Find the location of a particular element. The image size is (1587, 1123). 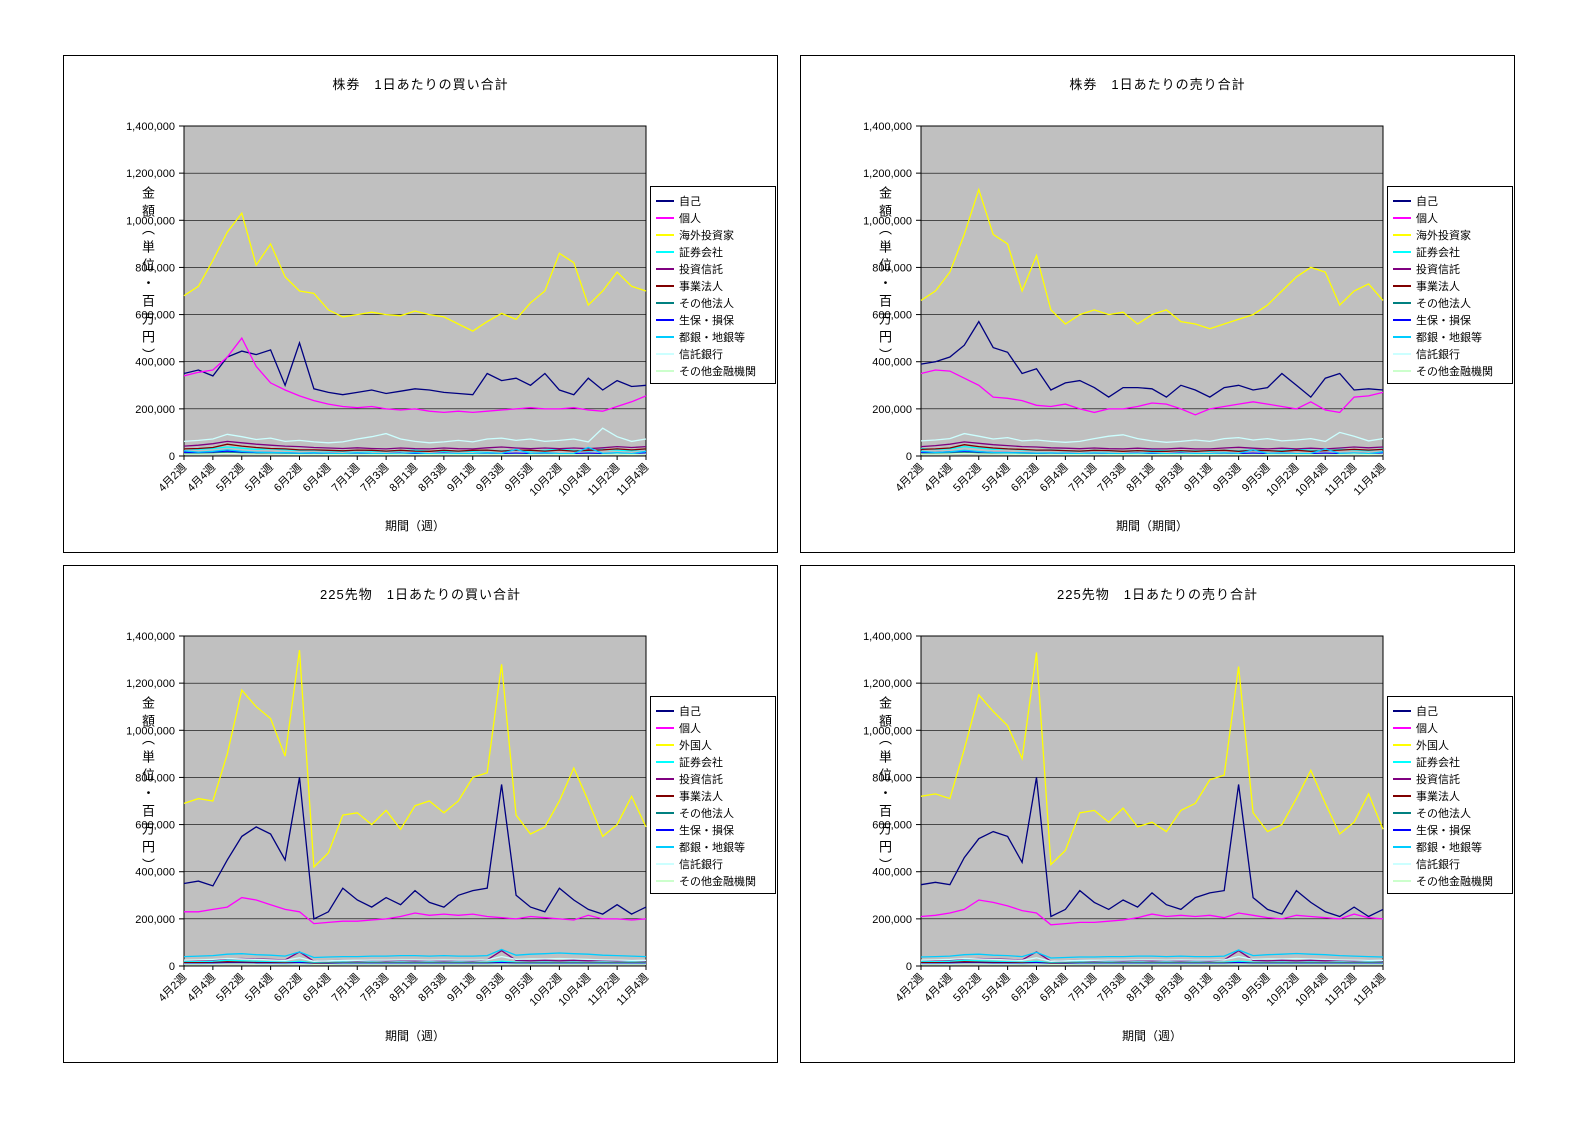

x-tick-label: 7月3週 is located at coordinates (374, 987).